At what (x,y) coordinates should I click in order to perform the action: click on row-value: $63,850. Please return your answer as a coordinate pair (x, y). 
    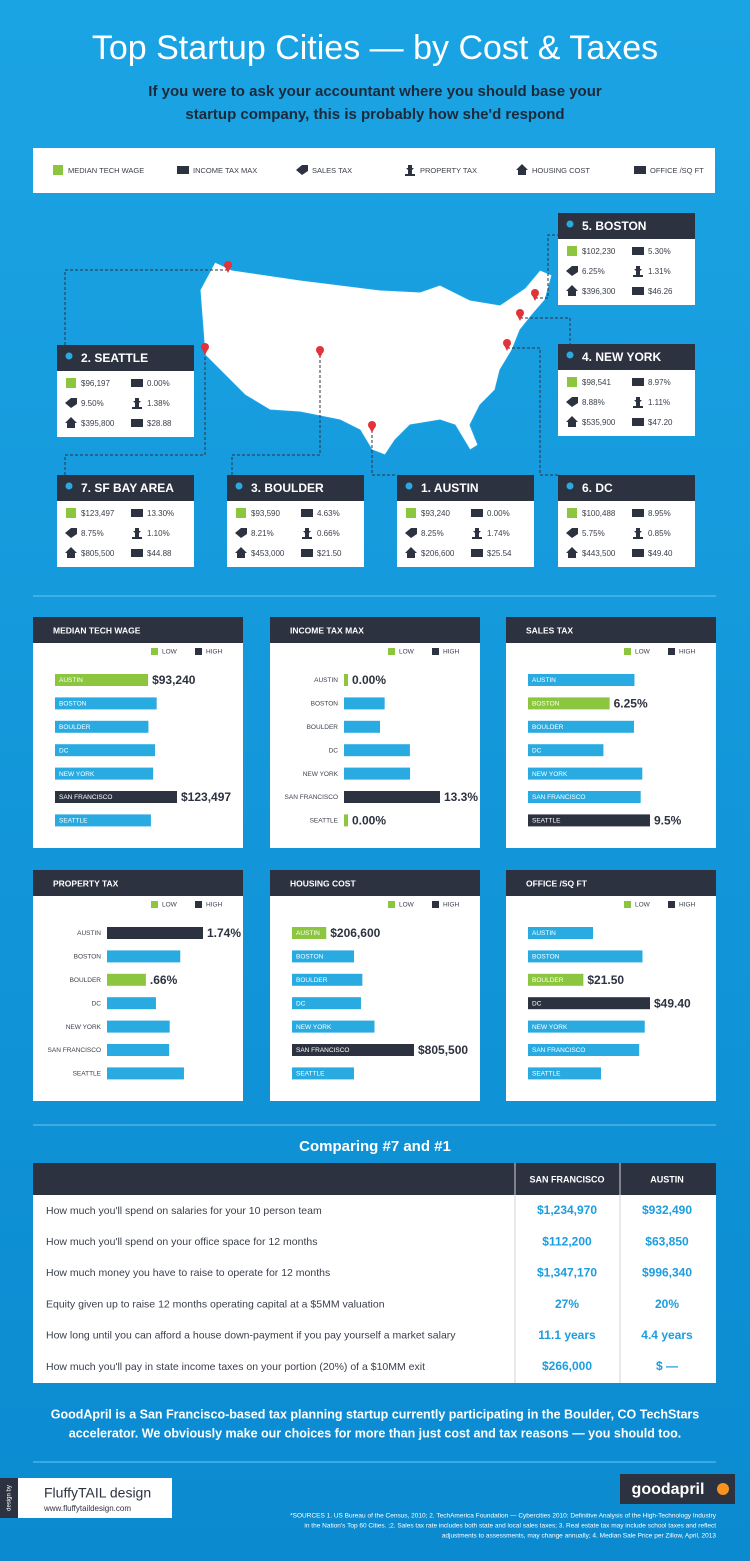
    Looking at the image, I should click on (667, 1241).